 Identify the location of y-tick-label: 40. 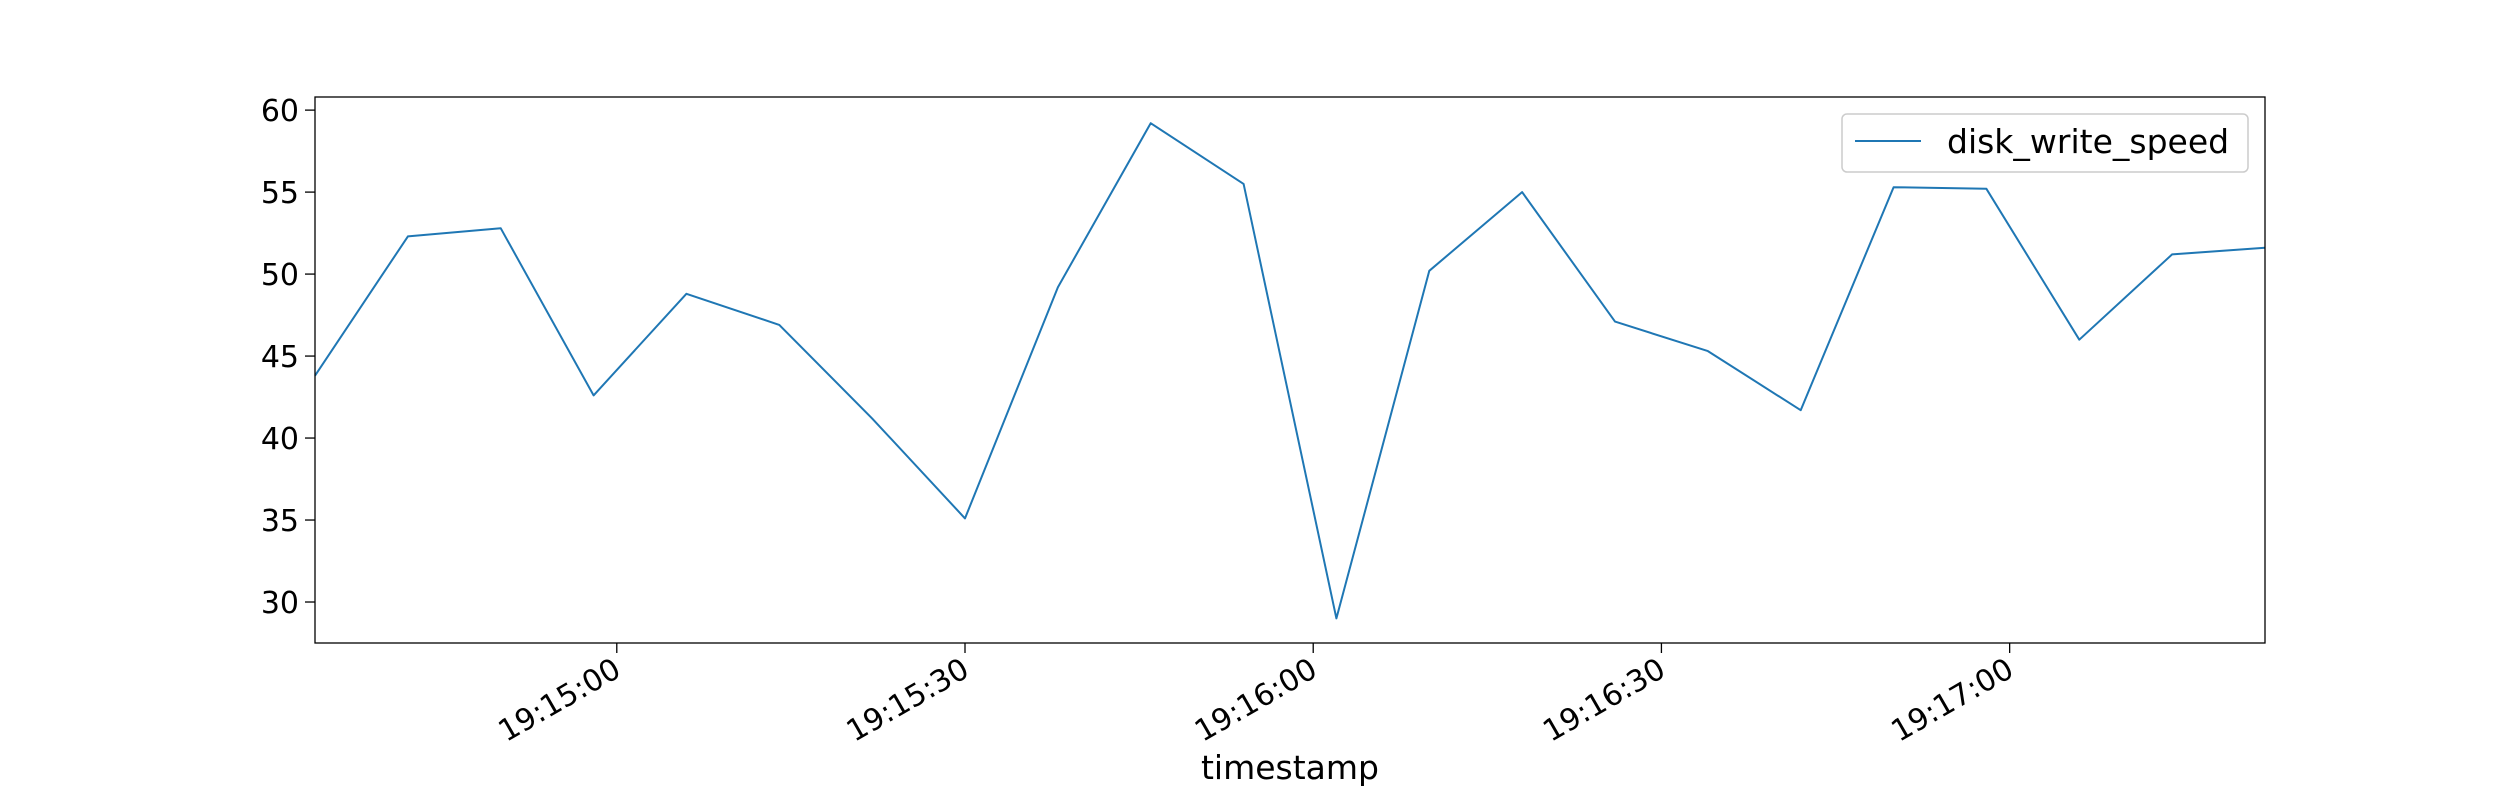
(280, 439).